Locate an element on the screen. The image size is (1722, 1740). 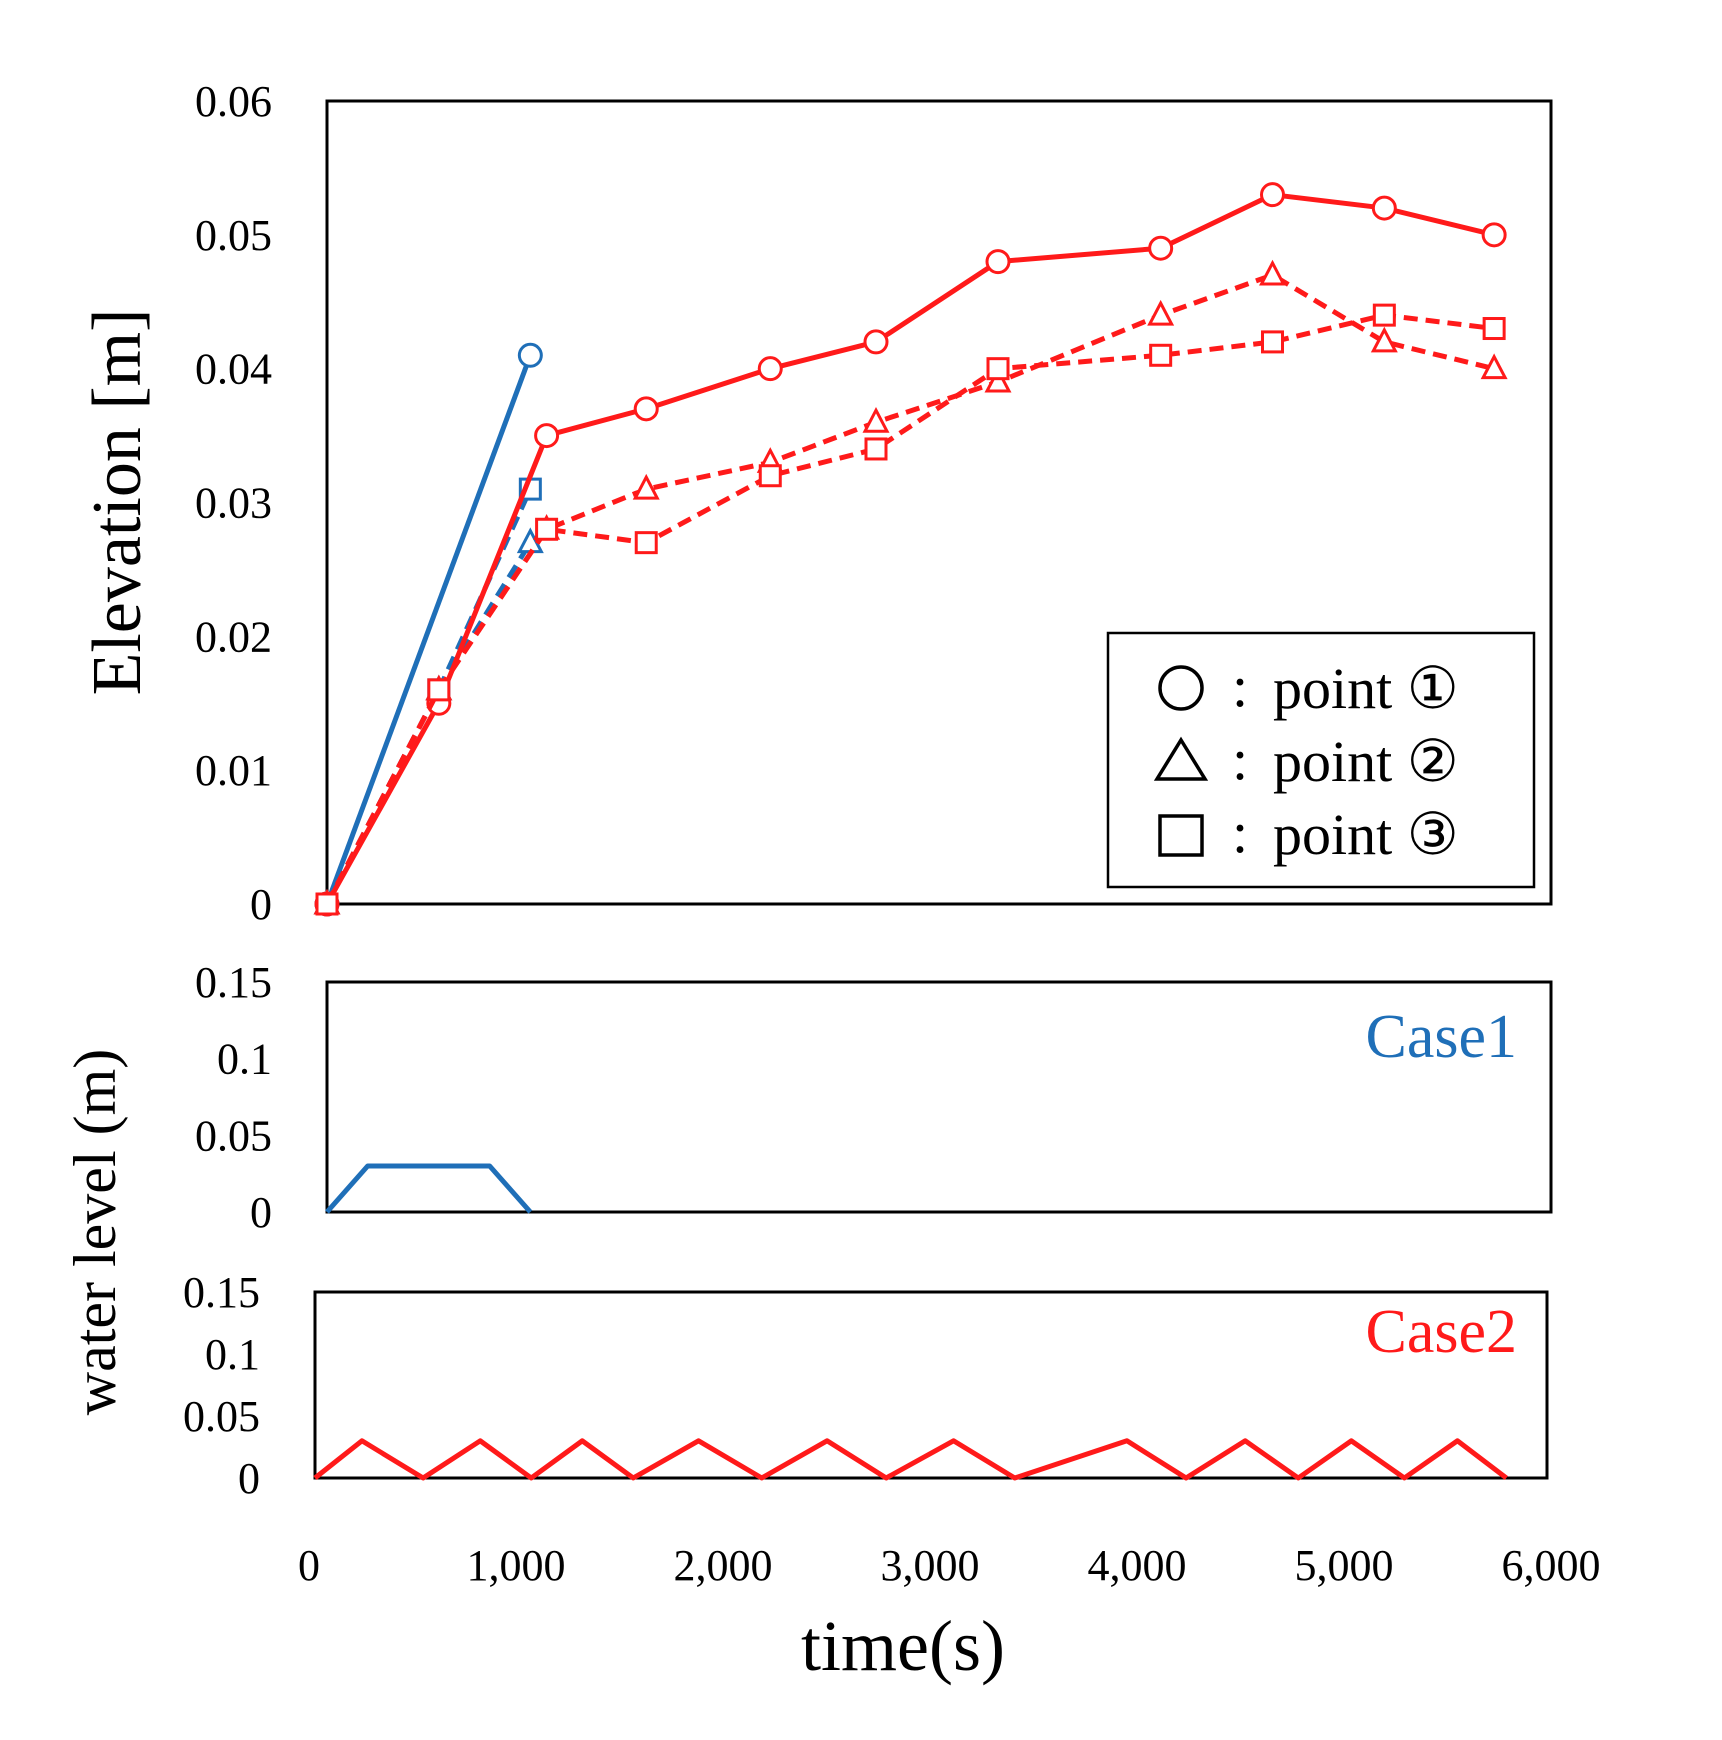
legend-label-point-3: point ③ is located at coordinates (1366, 834).